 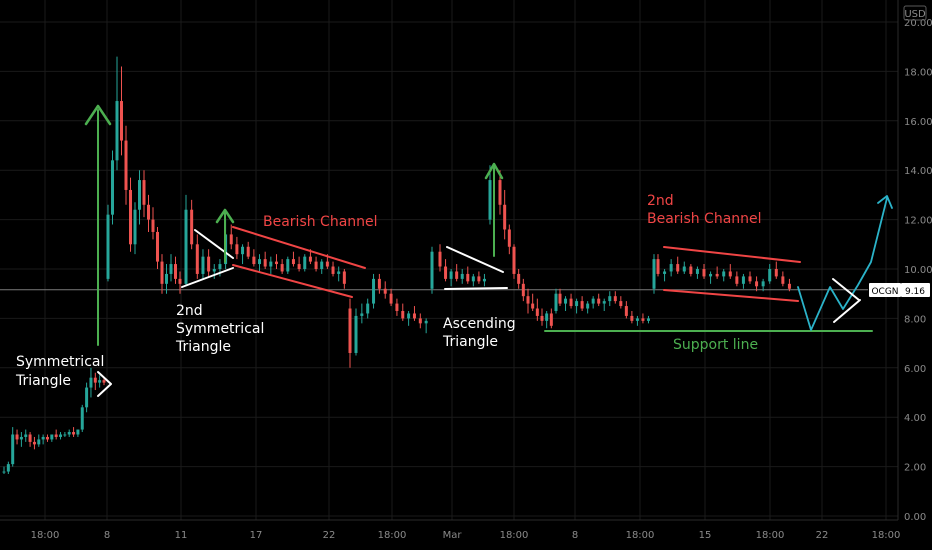 What do you see at coordinates (43, 381) in the screenshot?
I see `symmetrical-triangle-label-line: Triangle` at bounding box center [43, 381].